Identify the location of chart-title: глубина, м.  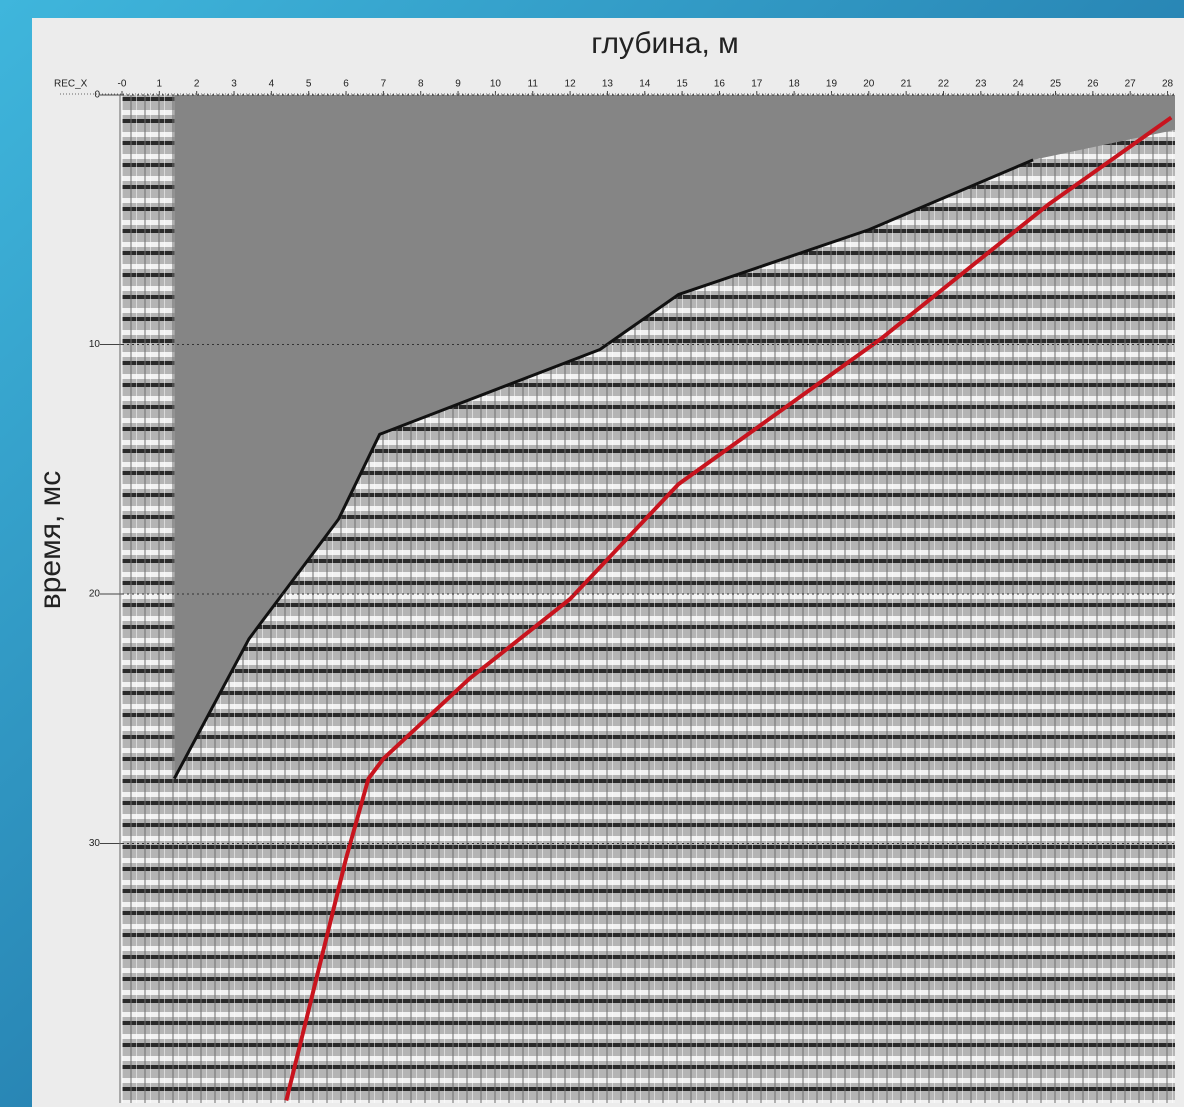
(665, 43).